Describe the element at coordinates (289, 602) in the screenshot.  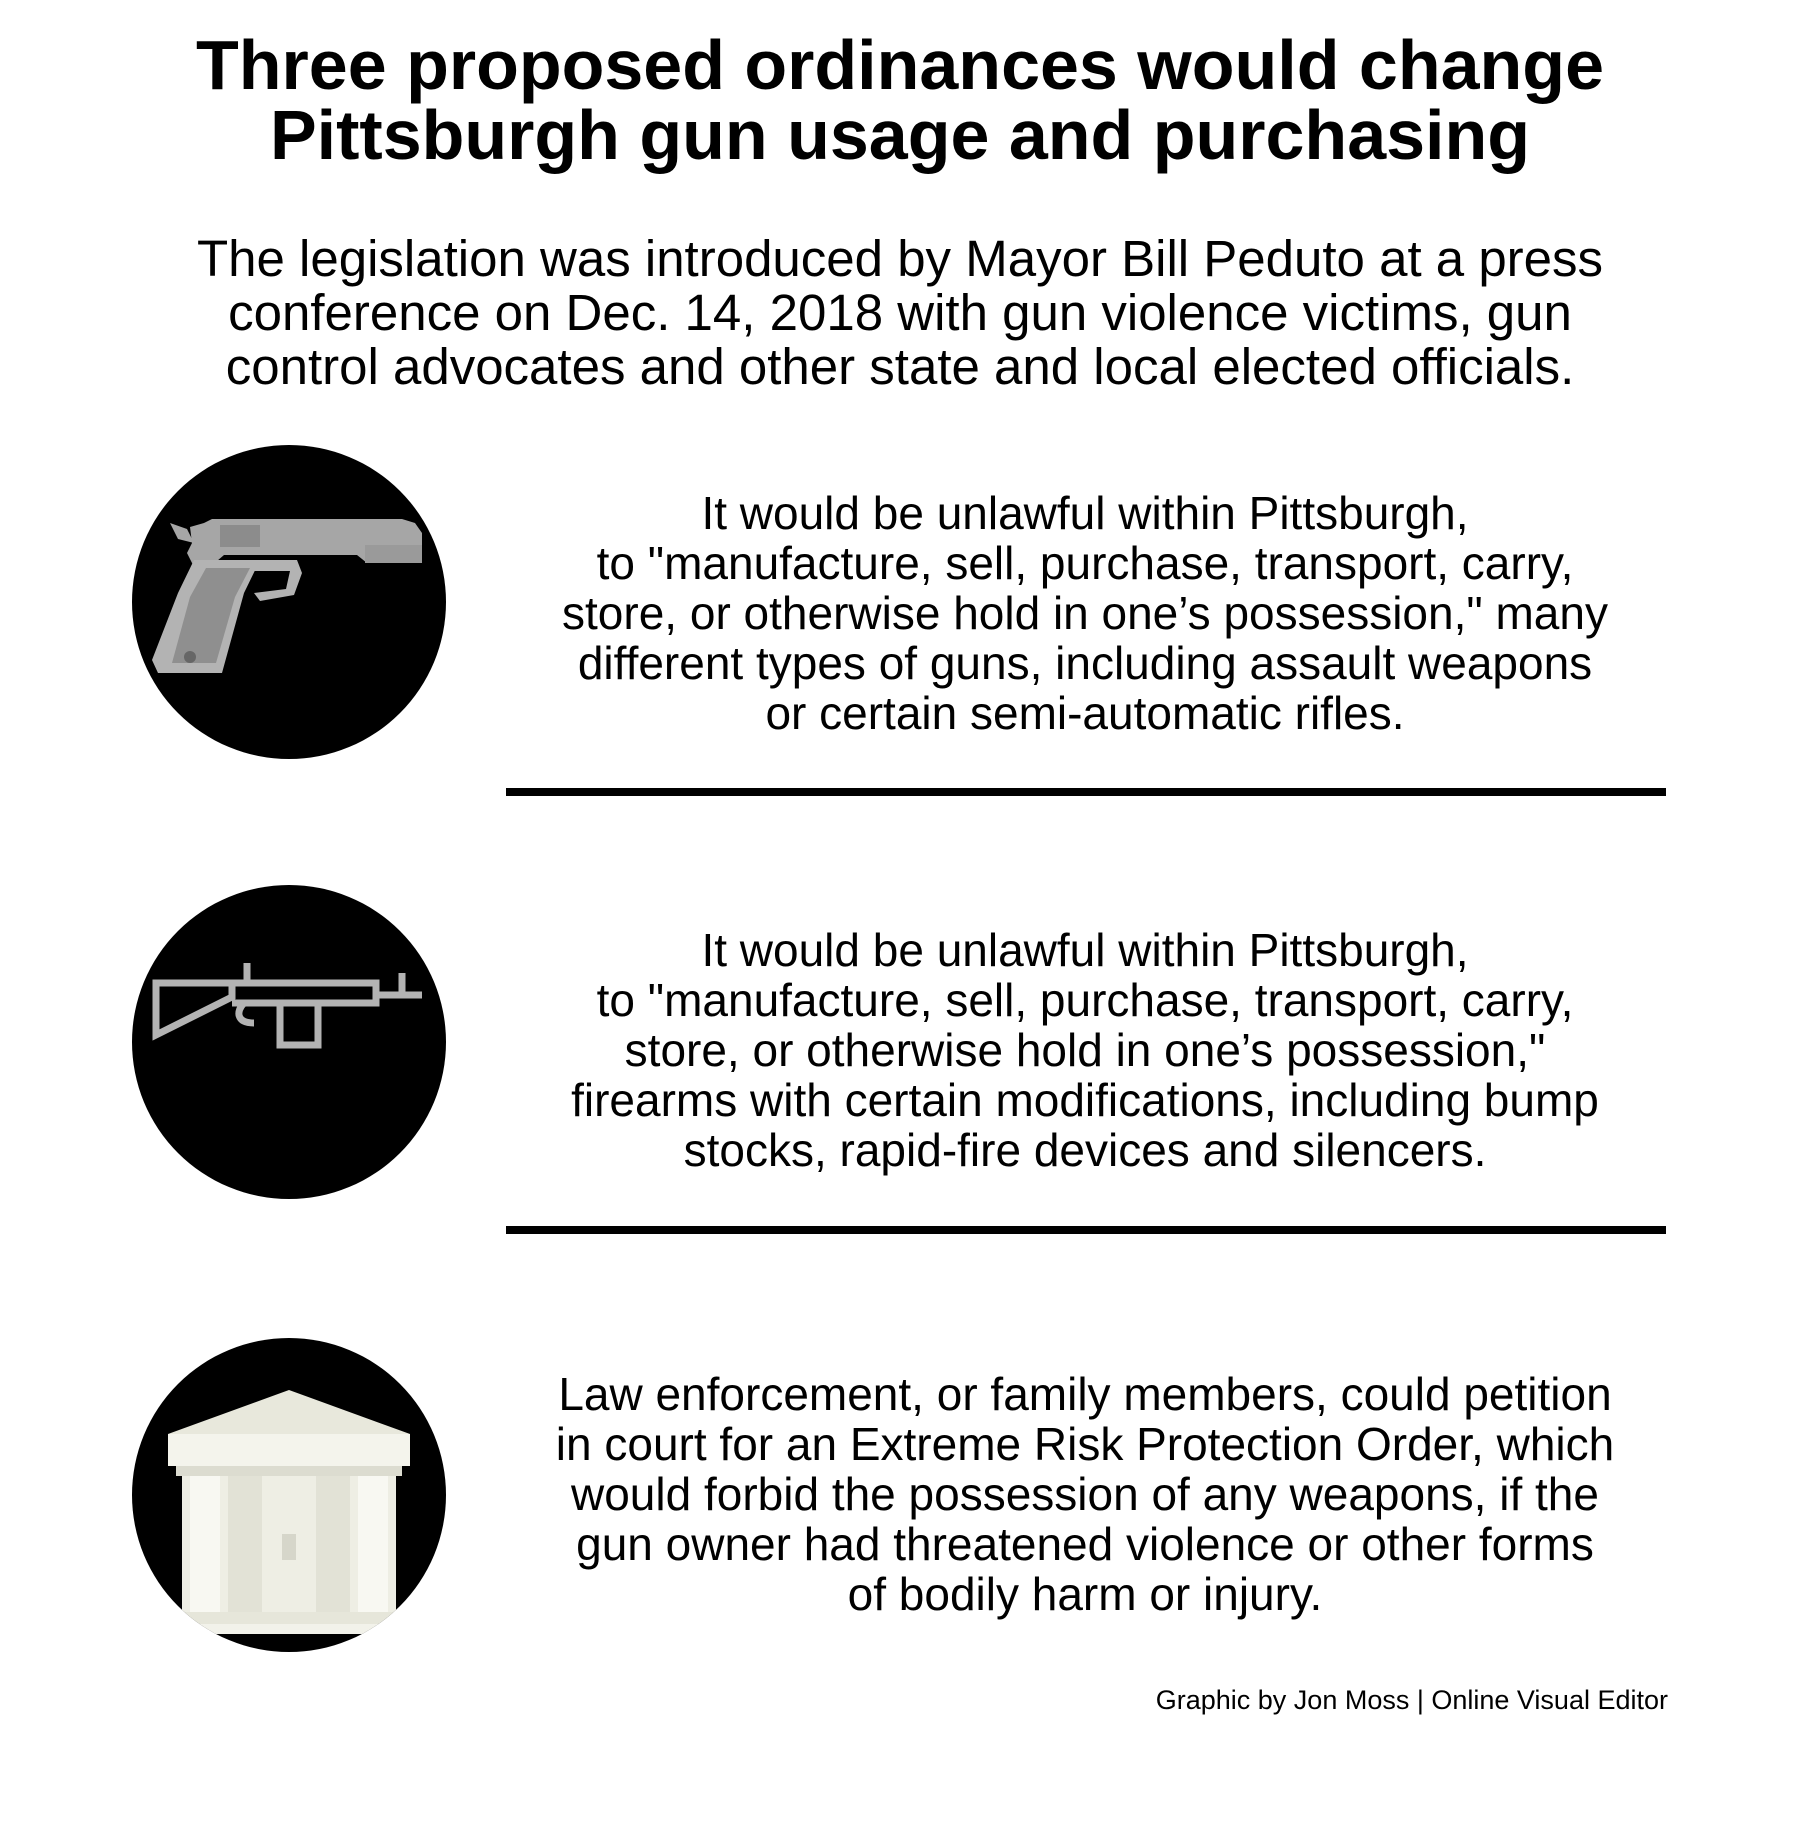
I see `handgun-icon` at that location.